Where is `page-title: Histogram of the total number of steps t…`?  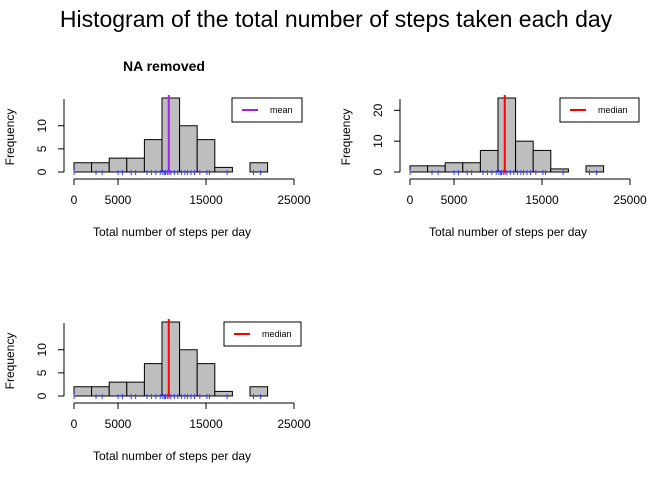
page-title: Histogram of the total number of steps t… is located at coordinates (336, 19).